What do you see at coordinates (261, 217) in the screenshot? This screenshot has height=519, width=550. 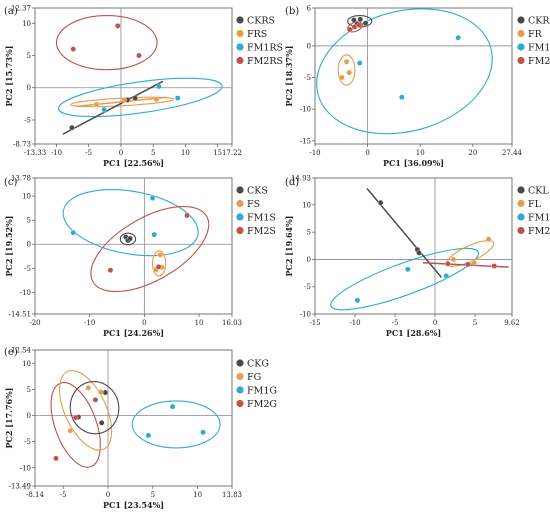 I see `legend-entry: FM1S` at bounding box center [261, 217].